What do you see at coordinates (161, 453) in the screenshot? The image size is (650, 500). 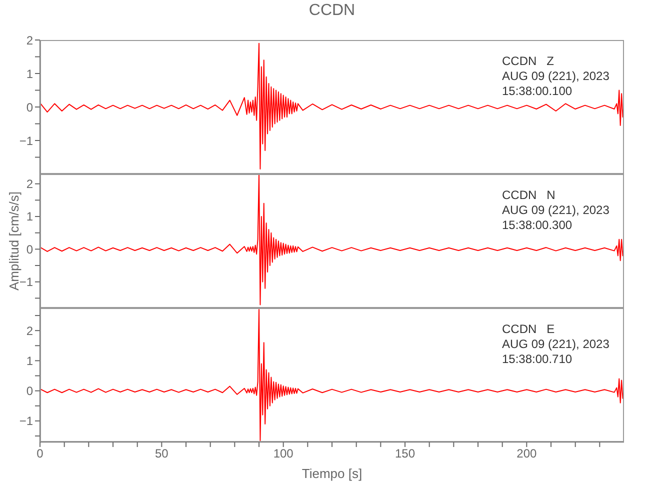 I see `x-tick-label: 50` at bounding box center [161, 453].